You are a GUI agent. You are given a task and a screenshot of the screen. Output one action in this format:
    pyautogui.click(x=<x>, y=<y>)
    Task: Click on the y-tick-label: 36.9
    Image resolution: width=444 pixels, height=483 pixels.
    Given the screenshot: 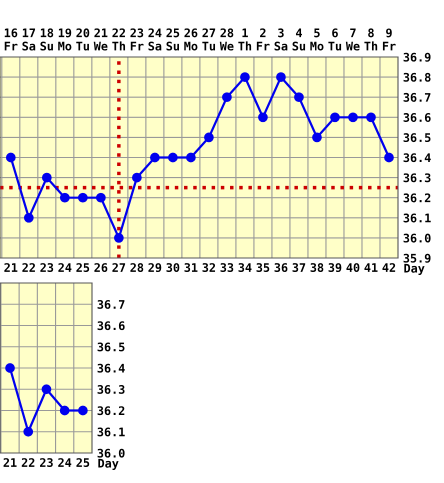 What is the action you would take?
    pyautogui.click(x=417, y=57)
    